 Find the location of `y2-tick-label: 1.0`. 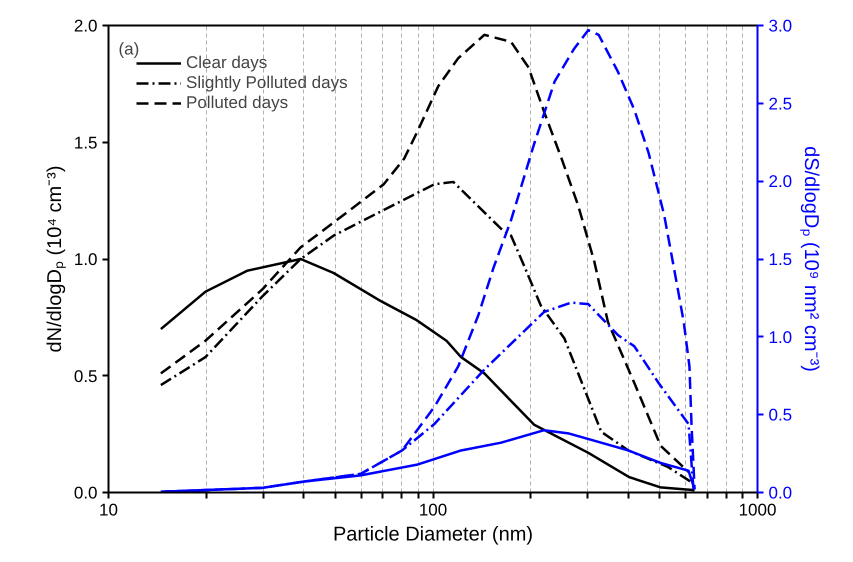

y2-tick-label: 1.0 is located at coordinates (780, 337).